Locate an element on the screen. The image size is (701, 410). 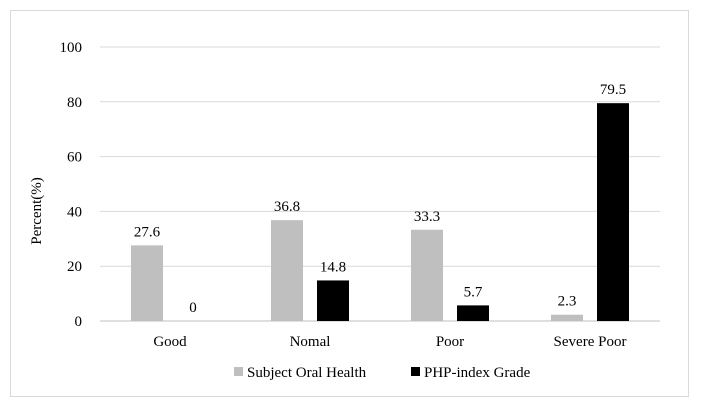
y-tick-label: 60 is located at coordinates (74, 158).